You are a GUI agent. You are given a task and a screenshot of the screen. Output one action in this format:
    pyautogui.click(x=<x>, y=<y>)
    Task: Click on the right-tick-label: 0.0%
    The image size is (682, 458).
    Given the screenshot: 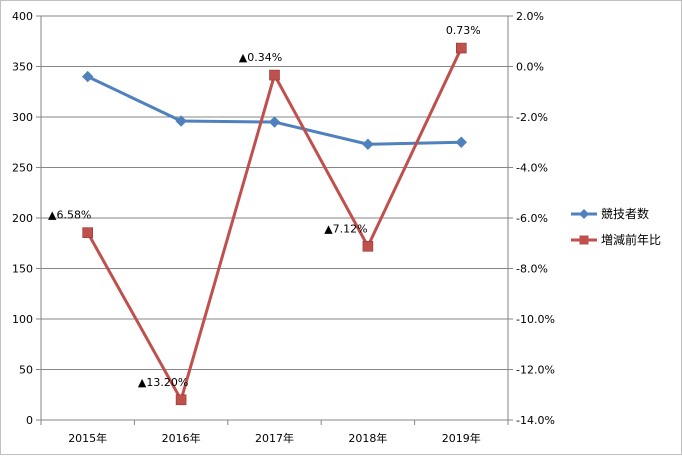 What is the action you would take?
    pyautogui.click(x=530, y=67)
    